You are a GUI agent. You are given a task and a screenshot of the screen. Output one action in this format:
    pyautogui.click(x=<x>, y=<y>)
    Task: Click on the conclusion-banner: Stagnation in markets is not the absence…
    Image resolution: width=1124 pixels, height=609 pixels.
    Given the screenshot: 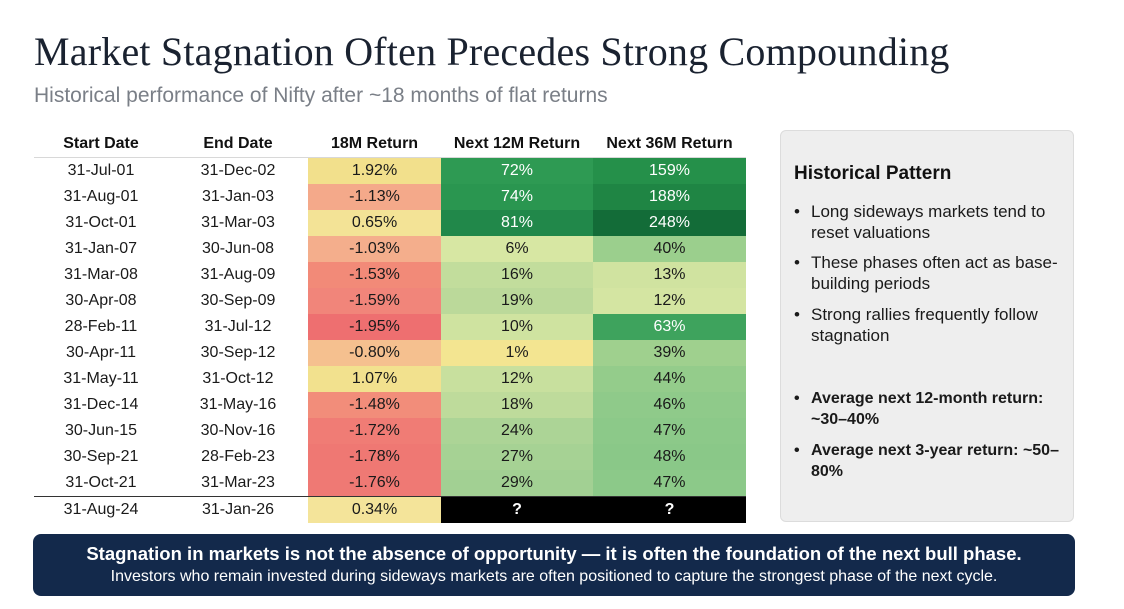 What is the action you would take?
    pyautogui.click(x=554, y=565)
    